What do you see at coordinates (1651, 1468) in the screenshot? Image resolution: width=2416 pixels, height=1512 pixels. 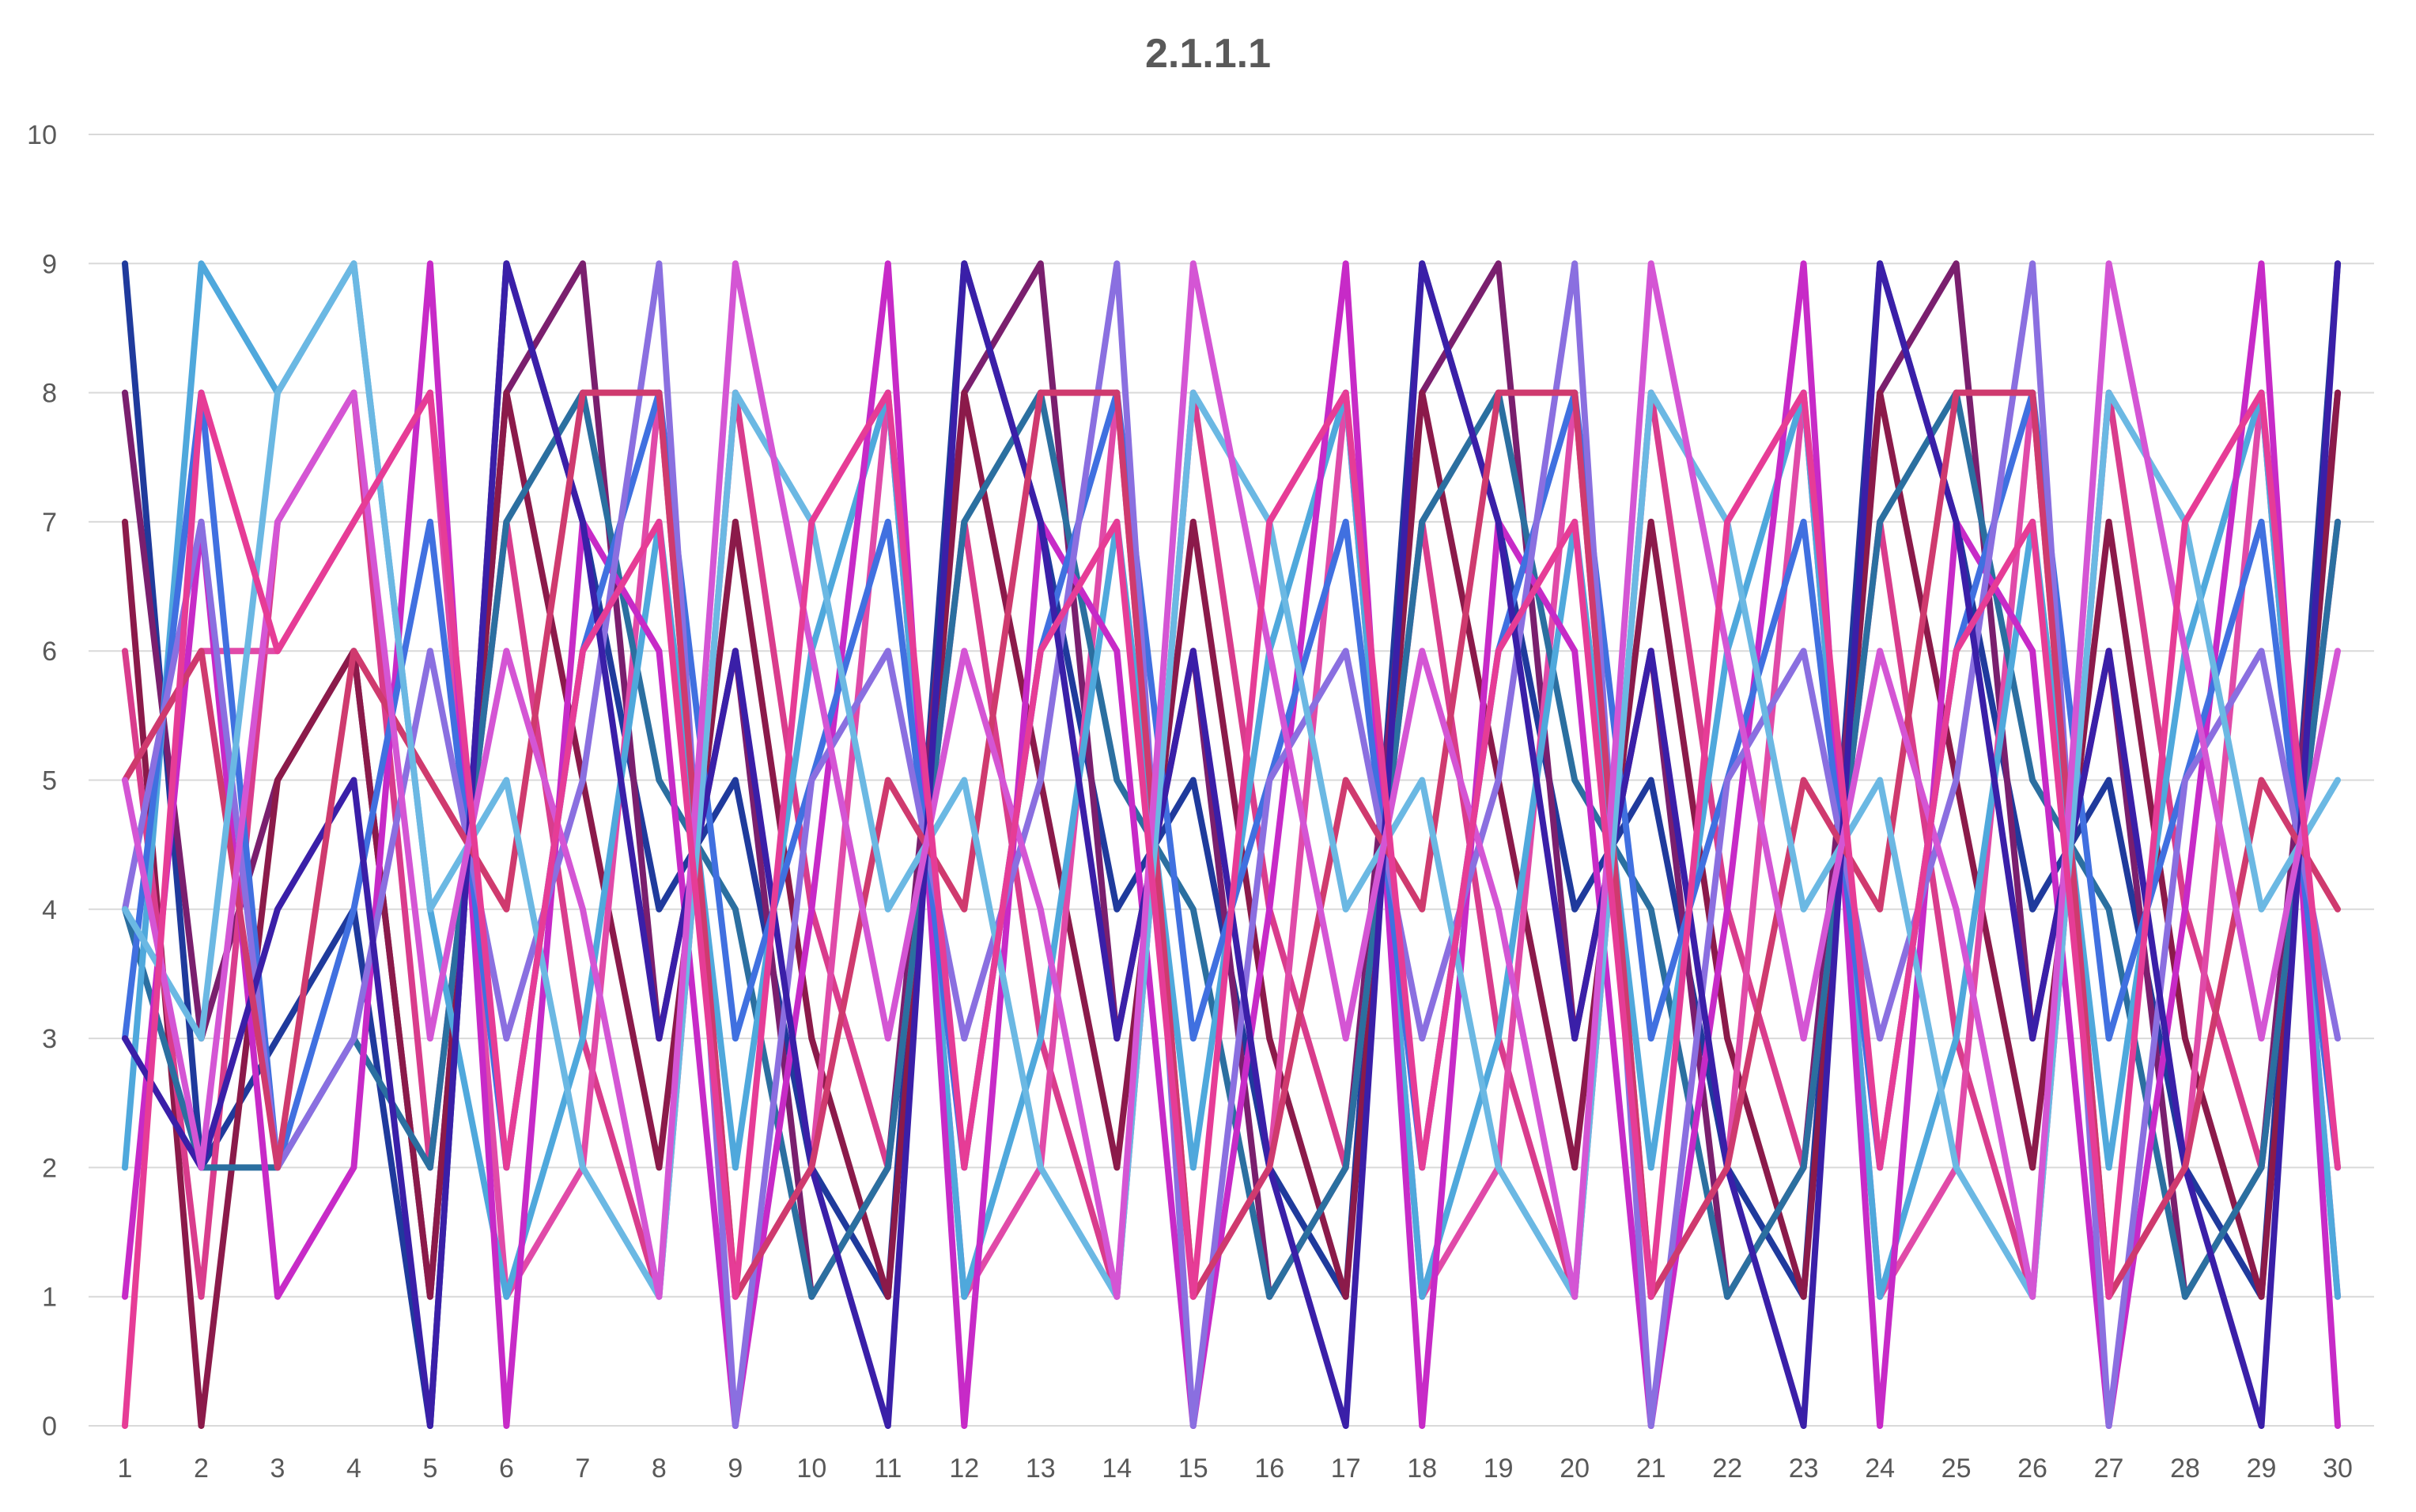 I see `x-tick-label: 21` at bounding box center [1651, 1468].